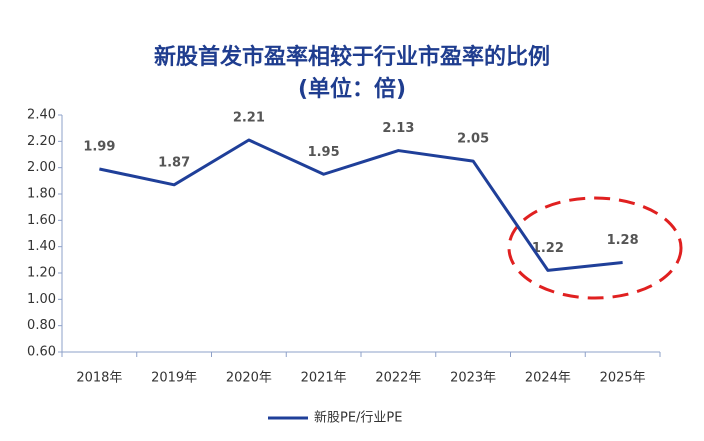 The width and height of the screenshot is (704, 441). I want to click on highlight-ellipse, so click(595, 248).